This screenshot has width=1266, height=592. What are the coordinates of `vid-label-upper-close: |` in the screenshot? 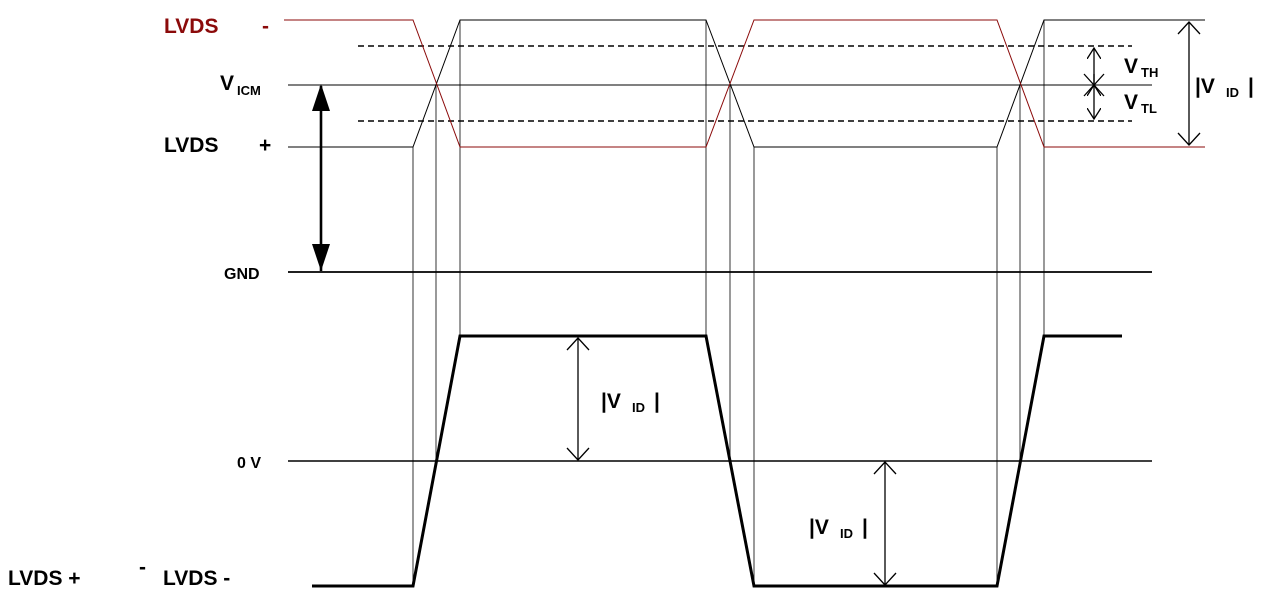 It's located at (657, 401).